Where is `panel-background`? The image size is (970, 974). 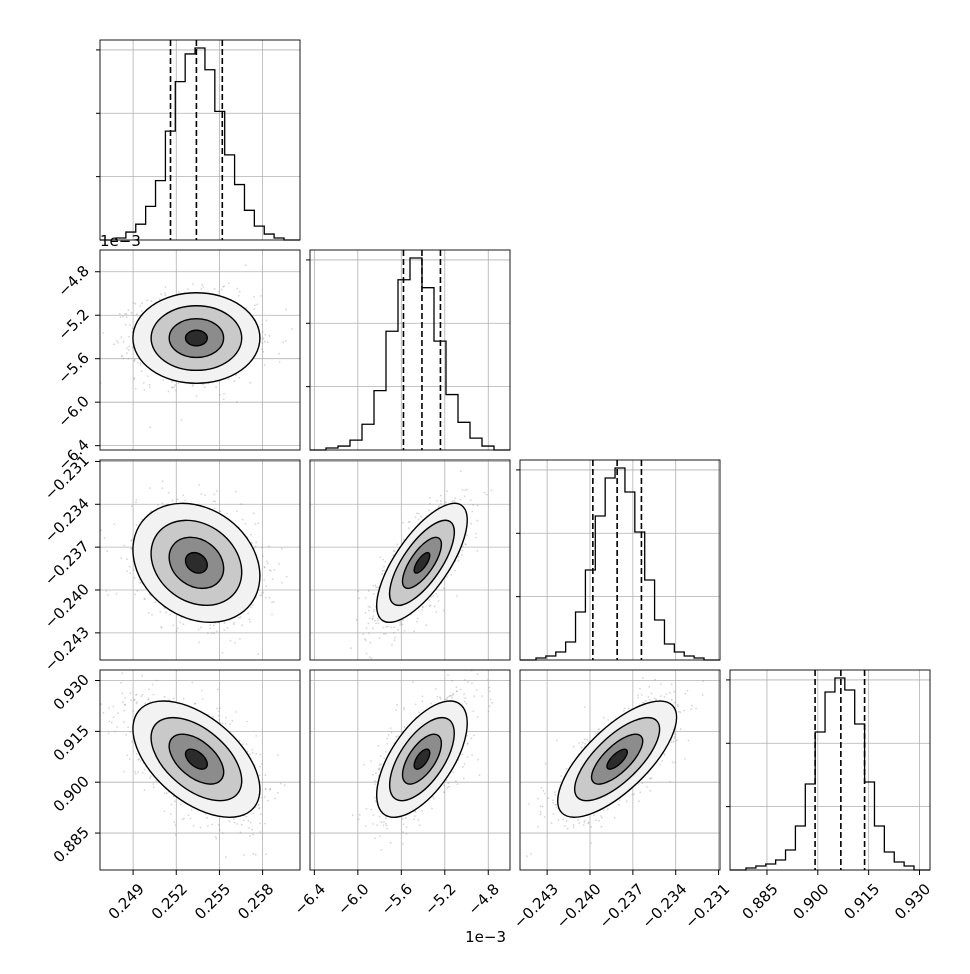
panel-background is located at coordinates (620, 560).